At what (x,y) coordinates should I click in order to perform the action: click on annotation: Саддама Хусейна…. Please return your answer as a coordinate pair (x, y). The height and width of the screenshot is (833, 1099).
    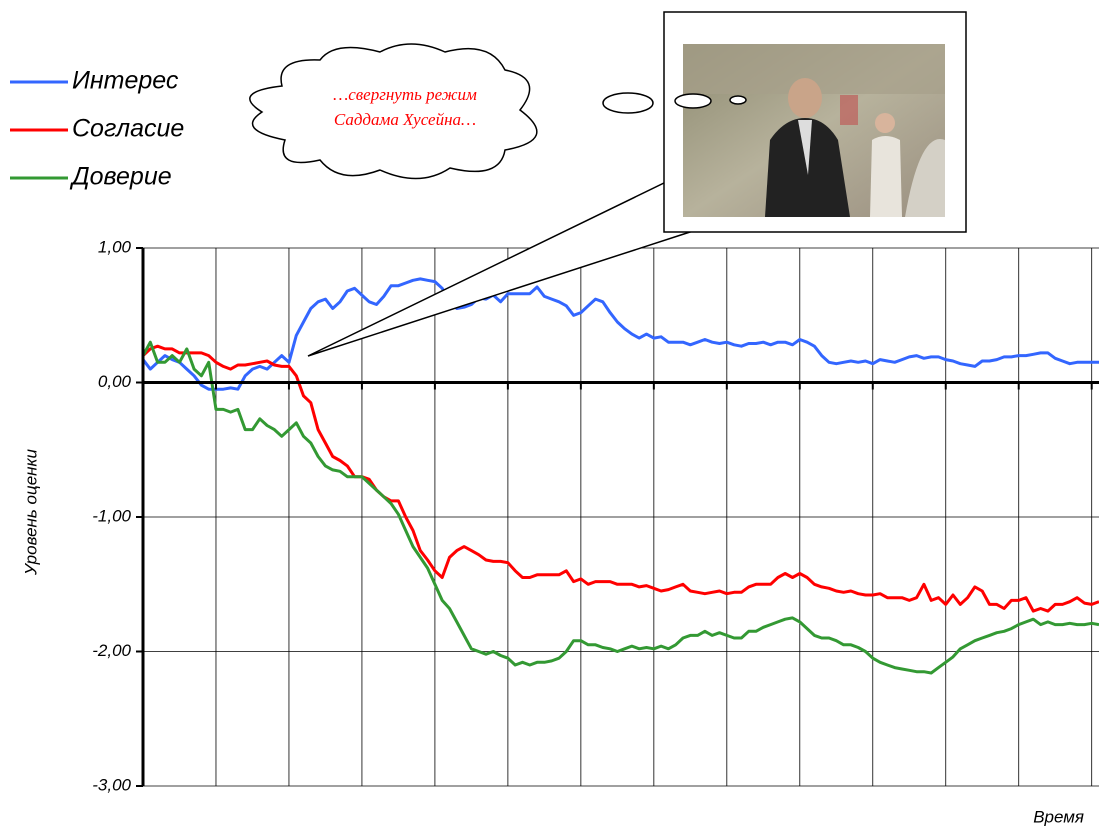
    Looking at the image, I should click on (405, 119).